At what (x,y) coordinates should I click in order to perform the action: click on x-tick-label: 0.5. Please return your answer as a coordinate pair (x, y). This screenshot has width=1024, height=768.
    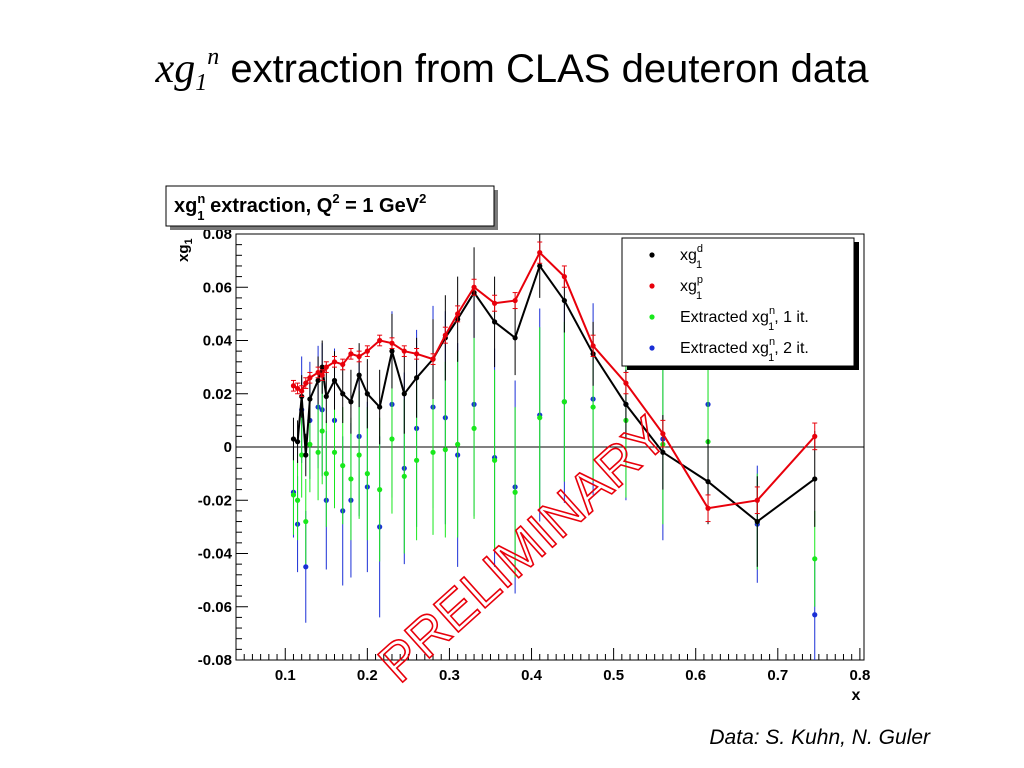
    Looking at the image, I should click on (613, 675).